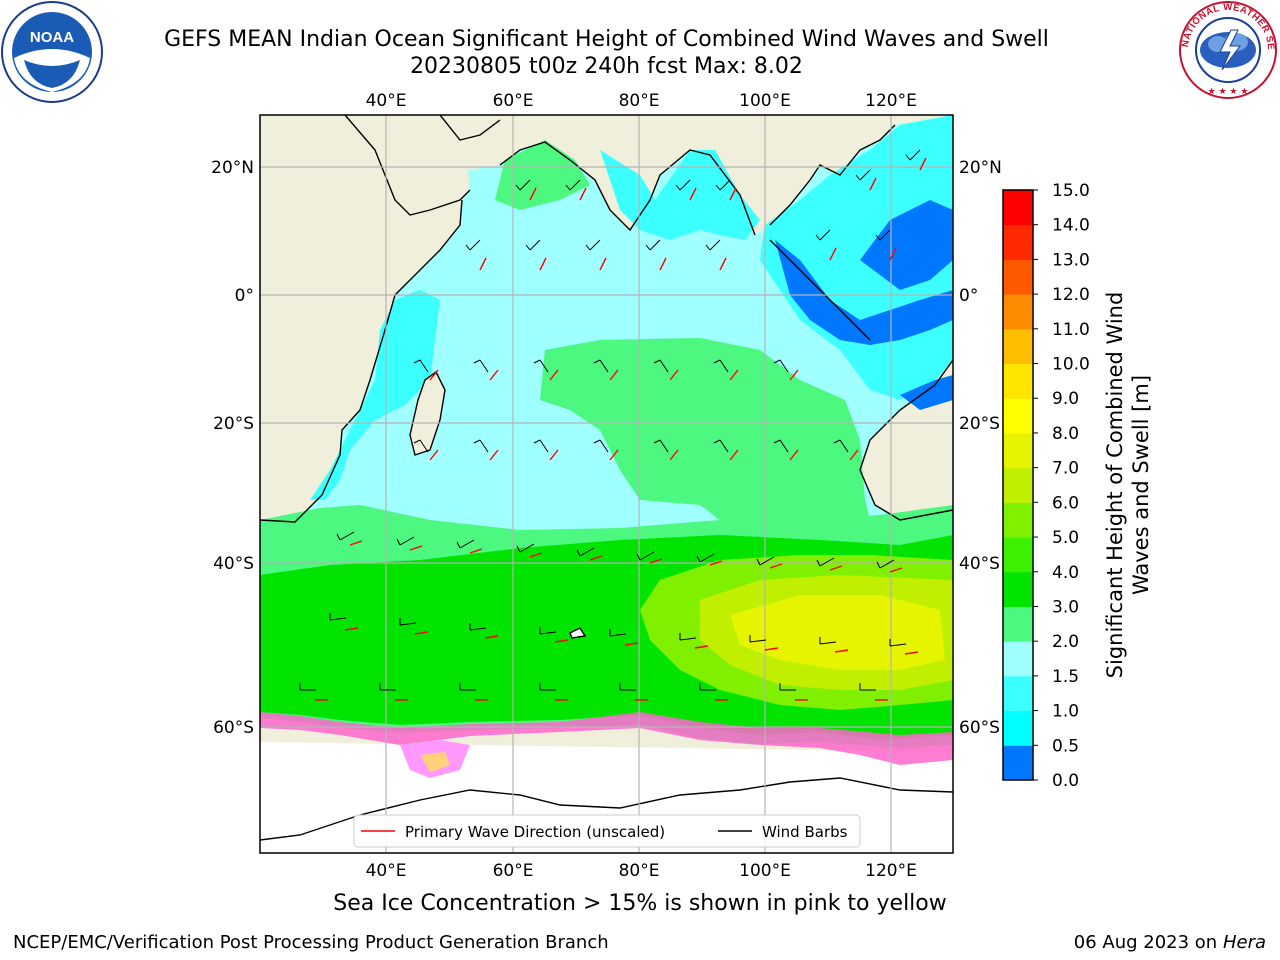 The width and height of the screenshot is (1280, 960). What do you see at coordinates (1071, 260) in the screenshot?
I see `colorbar-tick-label: 13.0` at bounding box center [1071, 260].